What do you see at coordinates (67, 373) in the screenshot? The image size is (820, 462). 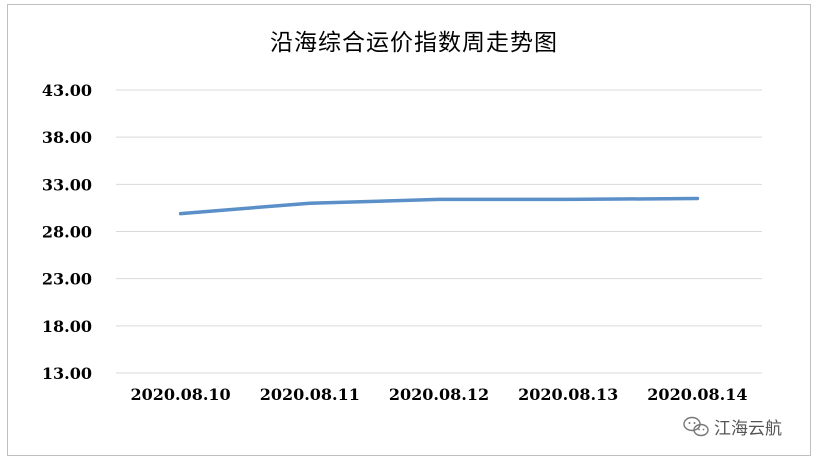 I see `y-tick-label: 13.00` at bounding box center [67, 373].